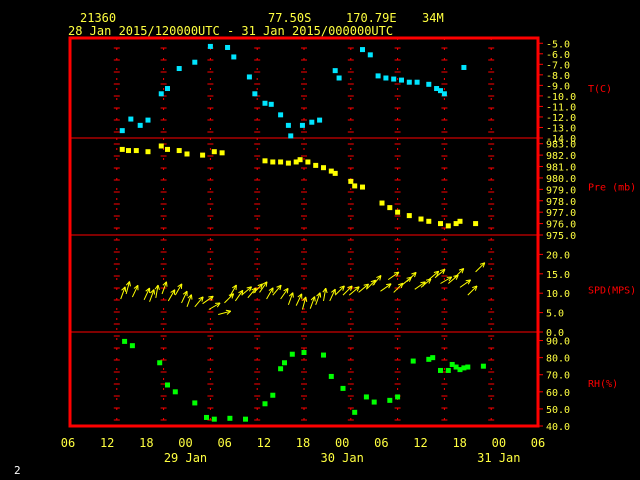  I want to click on y-tick-label: 10.0, so click(558, 294).